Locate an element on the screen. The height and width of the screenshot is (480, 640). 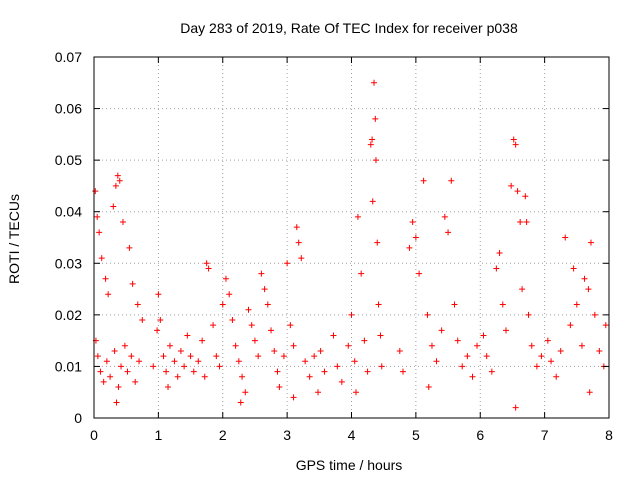
x-axis-label: GPS time / hours is located at coordinates (349, 465).